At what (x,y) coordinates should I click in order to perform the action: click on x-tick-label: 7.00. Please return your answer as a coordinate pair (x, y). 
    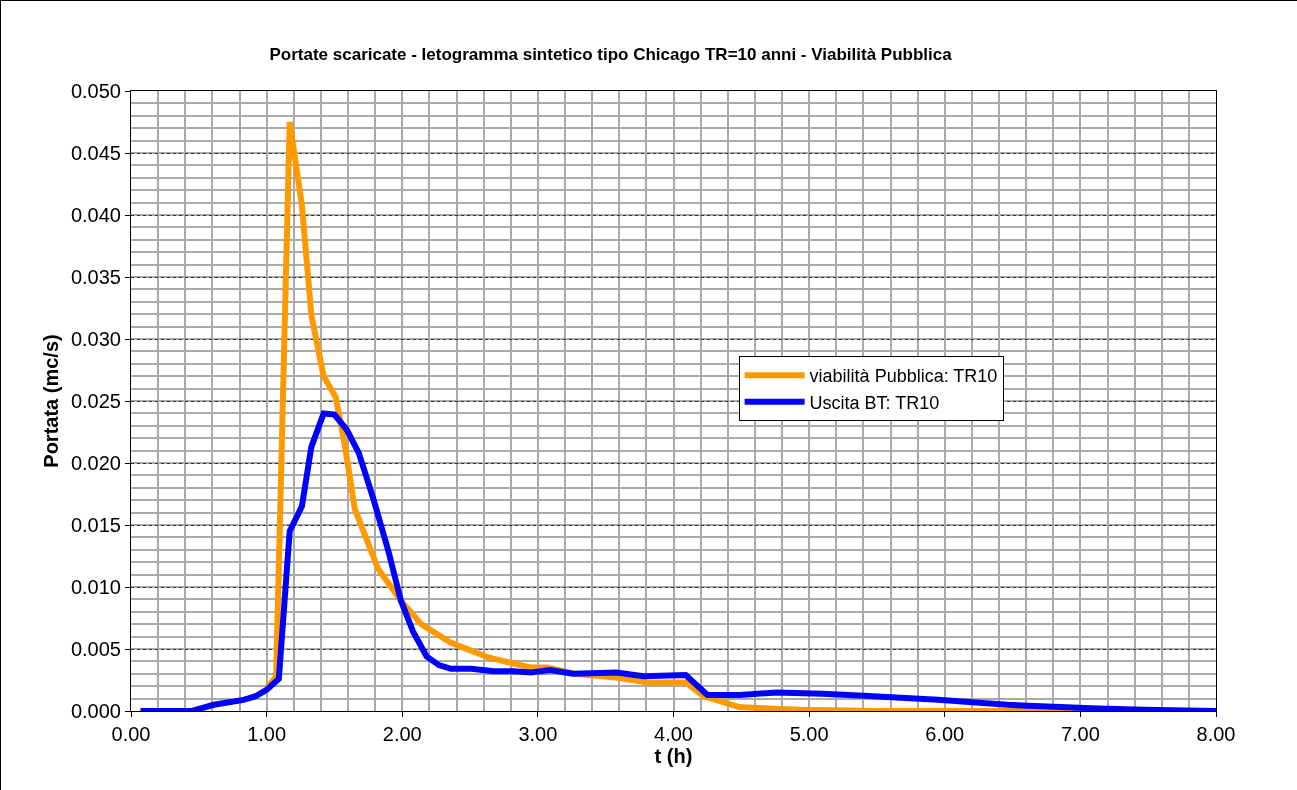
    Looking at the image, I should click on (1080, 734).